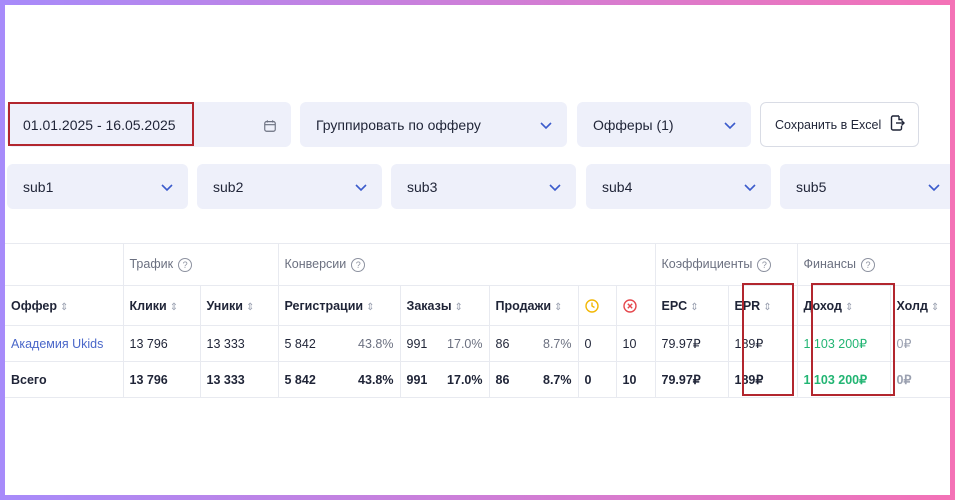 This screenshot has height=500, width=955. I want to click on group-finance: Финансы?, so click(873, 264).